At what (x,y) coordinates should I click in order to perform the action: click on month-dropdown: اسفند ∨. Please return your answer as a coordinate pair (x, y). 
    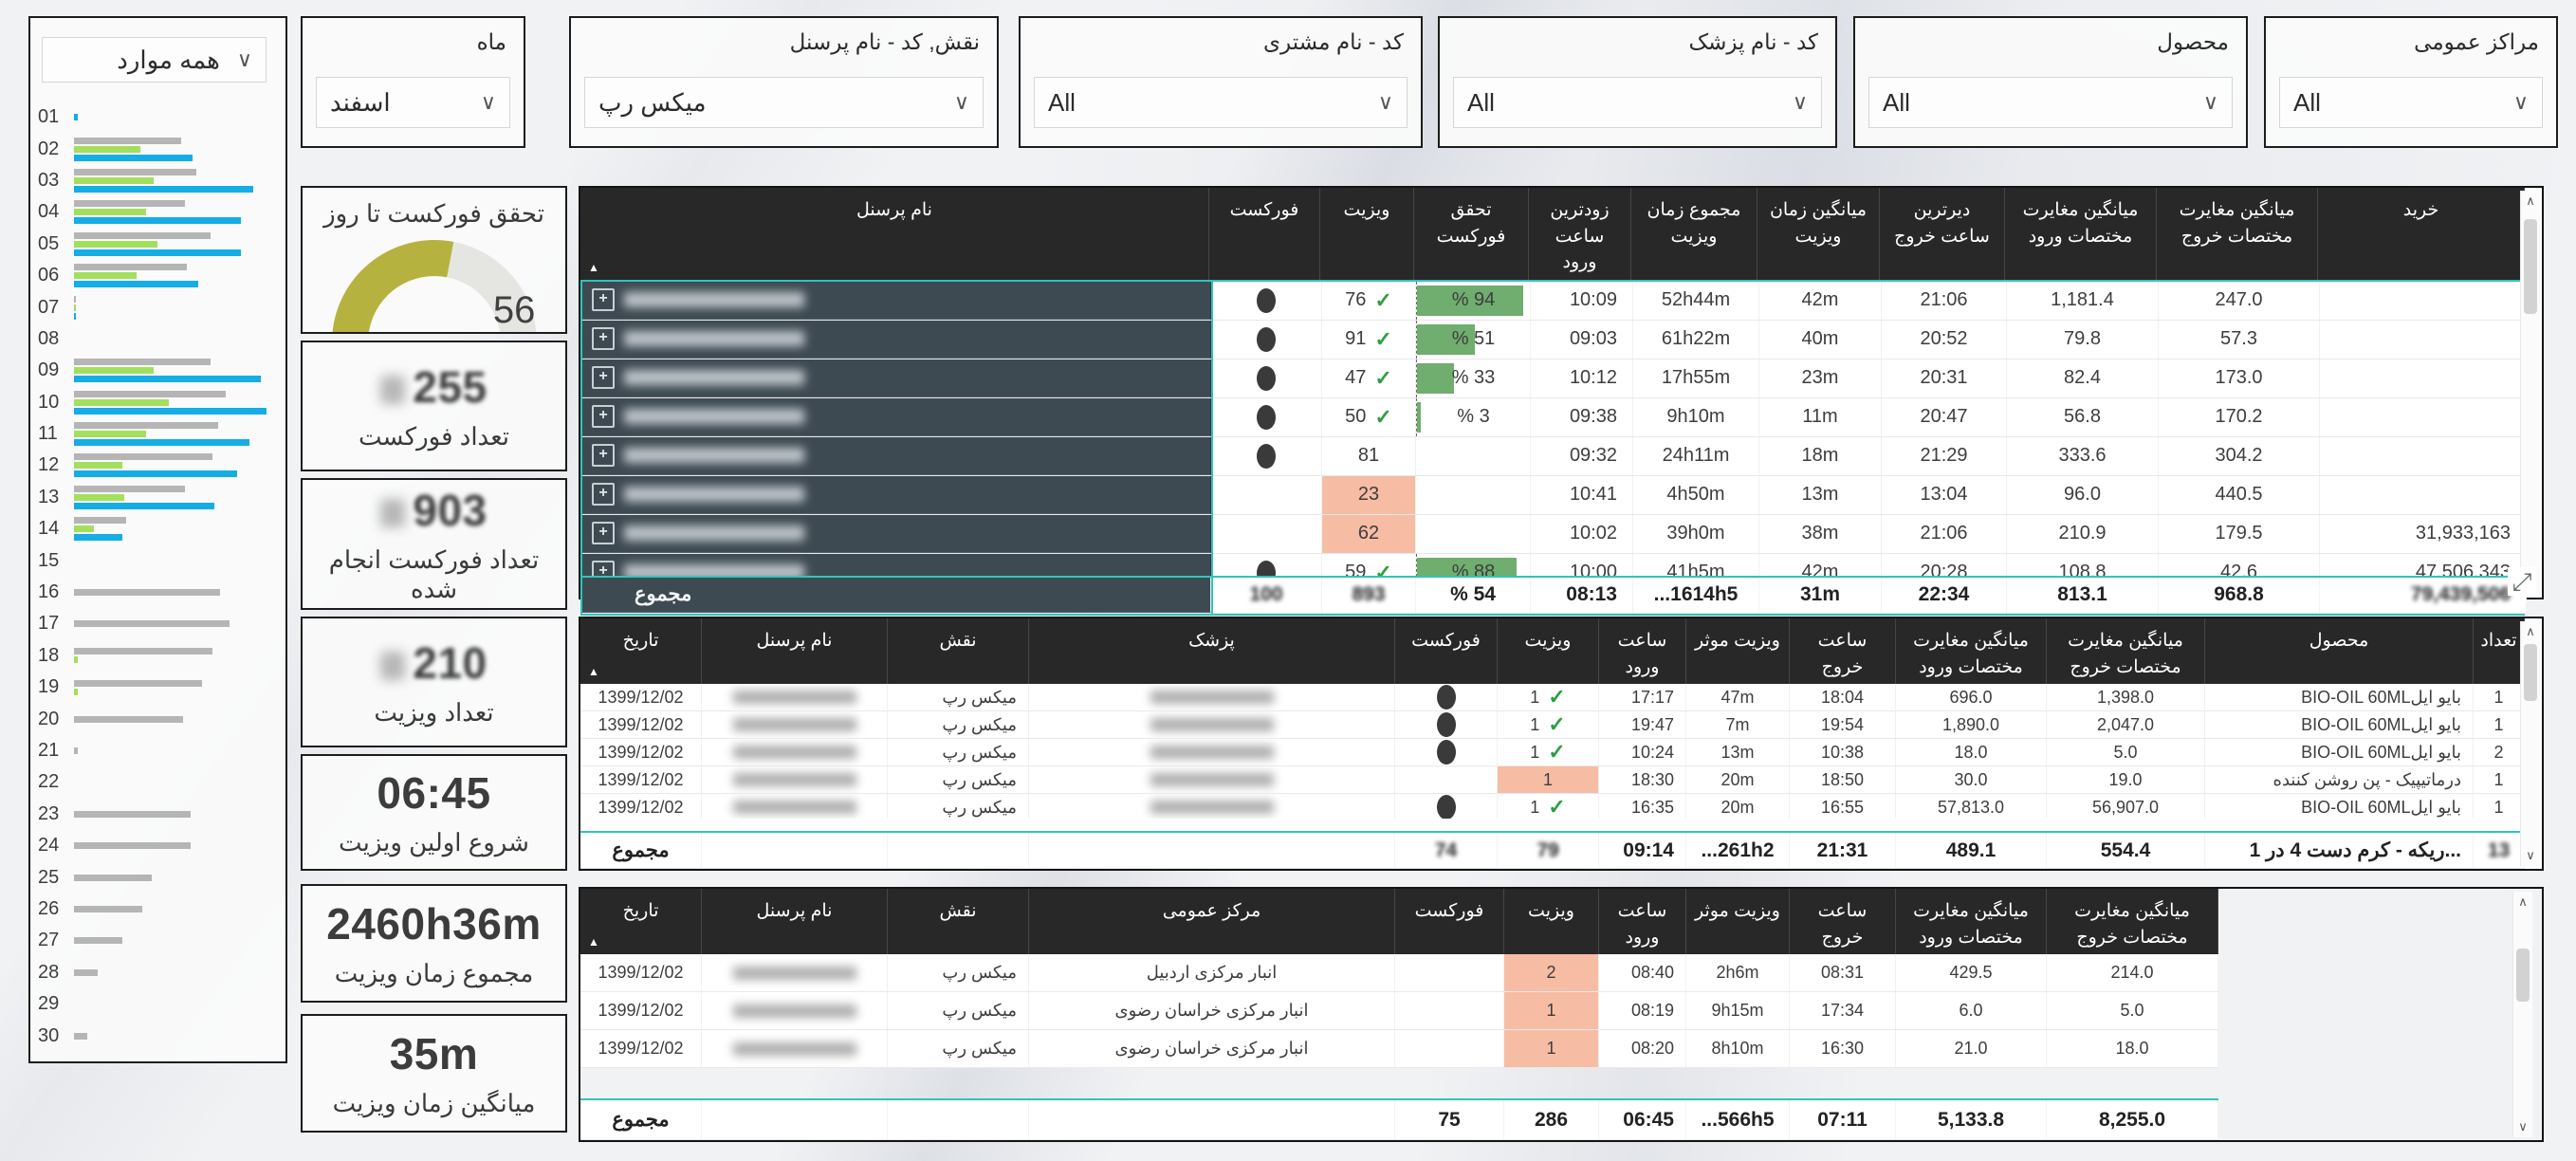
    Looking at the image, I should click on (413, 103).